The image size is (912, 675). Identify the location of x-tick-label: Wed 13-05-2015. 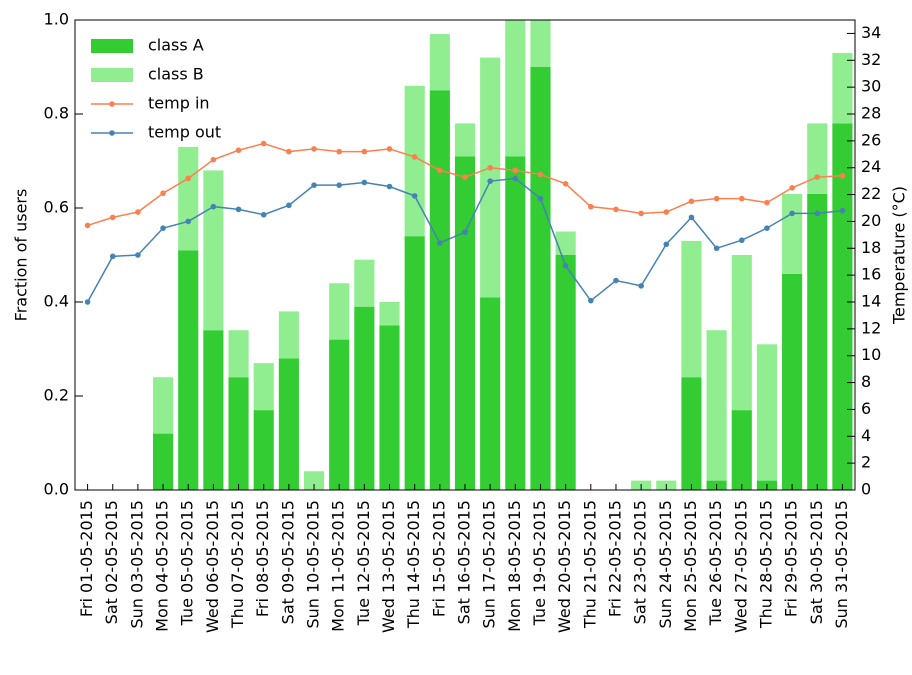
(388, 566).